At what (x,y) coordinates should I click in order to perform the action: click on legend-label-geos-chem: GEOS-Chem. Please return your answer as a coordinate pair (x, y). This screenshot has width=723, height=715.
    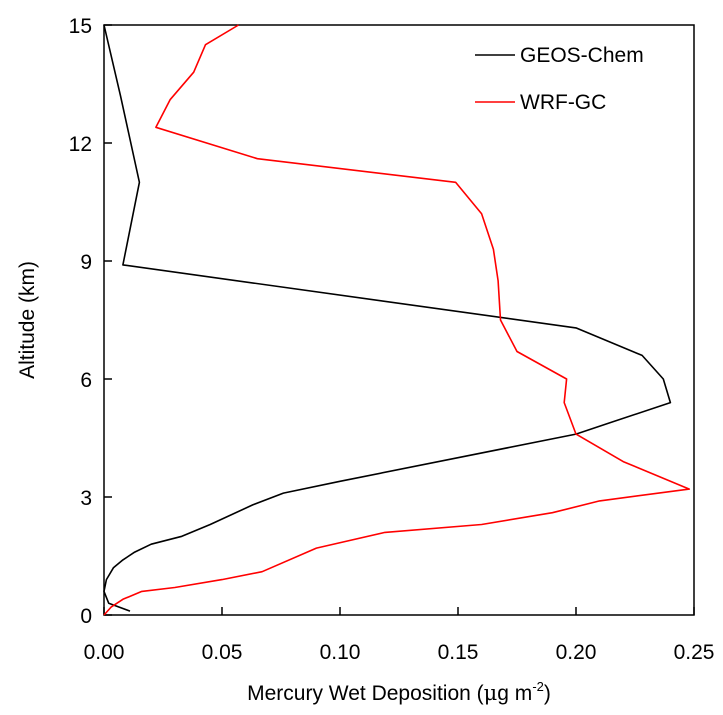
    Looking at the image, I should click on (582, 55).